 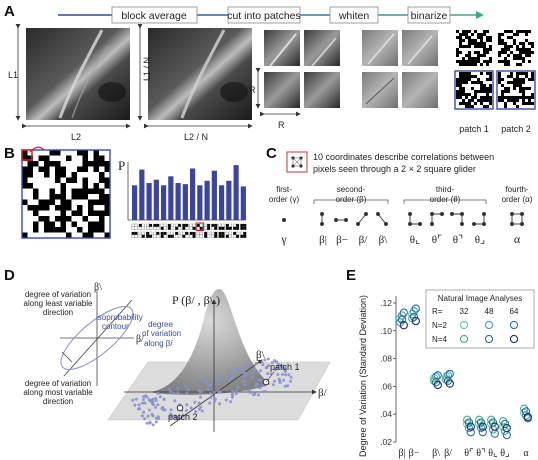 What do you see at coordinates (400, 69) in the screenshot?
I see `whitened-patches` at bounding box center [400, 69].